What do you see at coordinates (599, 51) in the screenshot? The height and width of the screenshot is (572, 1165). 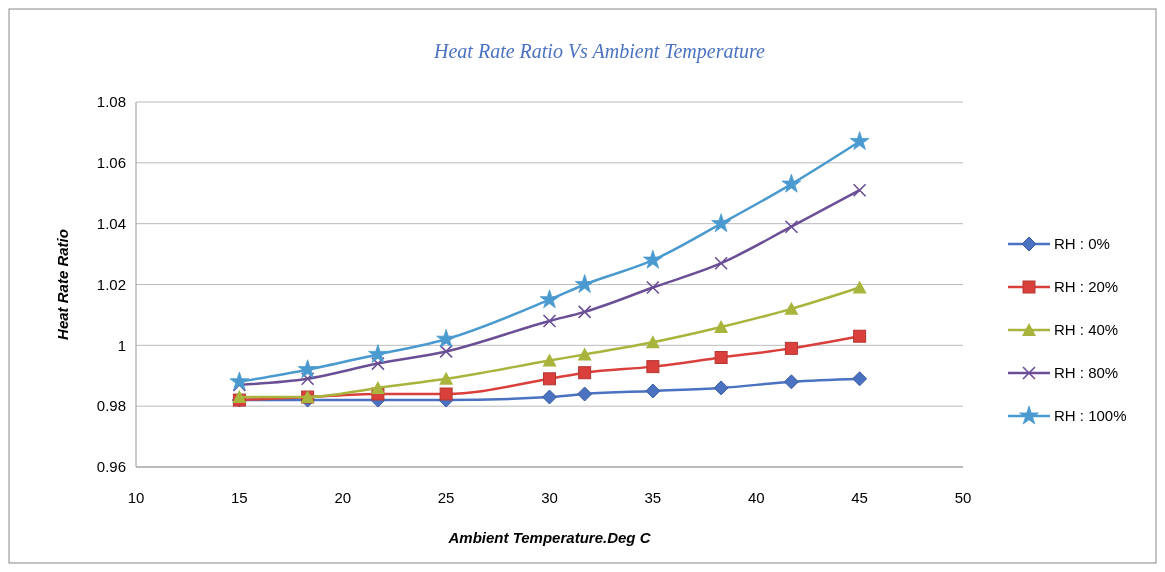 I see `chart-title: Heat Rate Ratio Vs Ambient Temperature` at bounding box center [599, 51].